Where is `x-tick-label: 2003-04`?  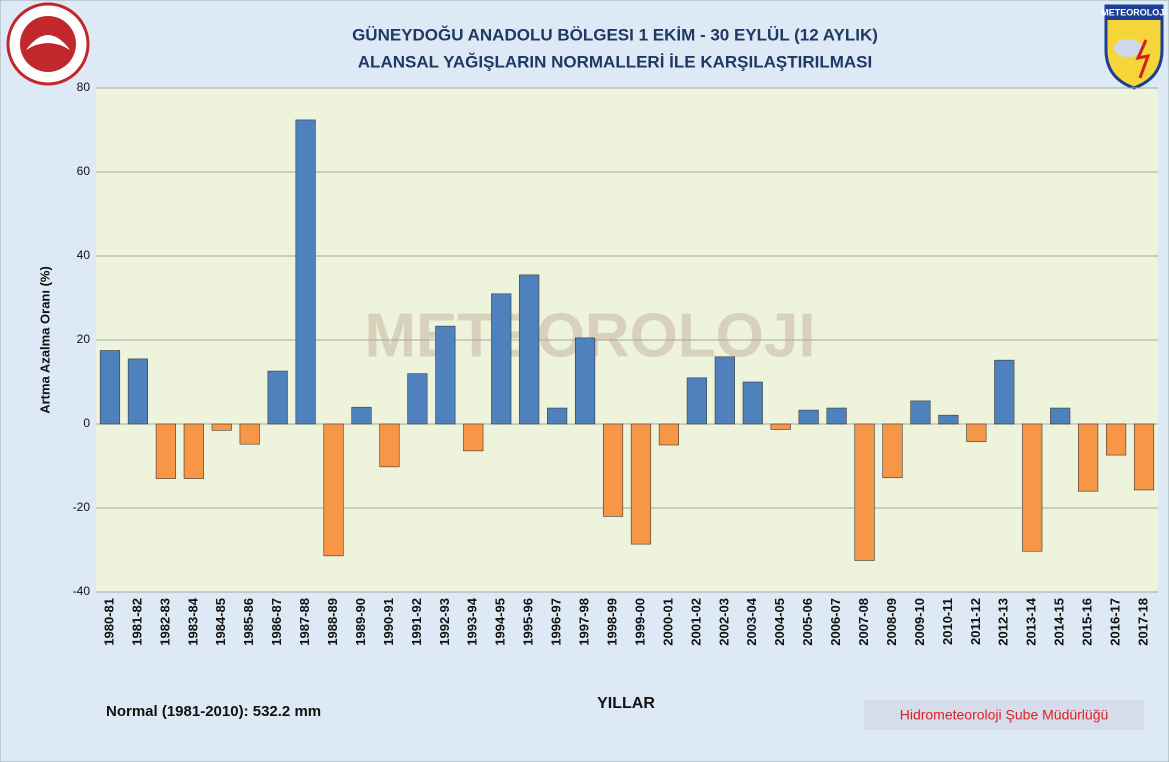
x-tick-label: 2003-04 is located at coordinates (751, 621).